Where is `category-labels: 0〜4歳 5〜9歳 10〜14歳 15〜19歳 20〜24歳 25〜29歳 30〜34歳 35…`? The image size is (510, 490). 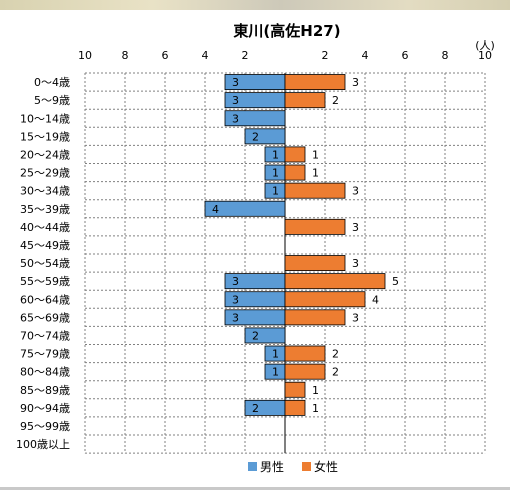 category-labels: 0〜4歳 5〜9歳 10〜14歳 15〜19歳 20〜24歳 25〜29歳 30〜34歳 35… is located at coordinates (43, 263).